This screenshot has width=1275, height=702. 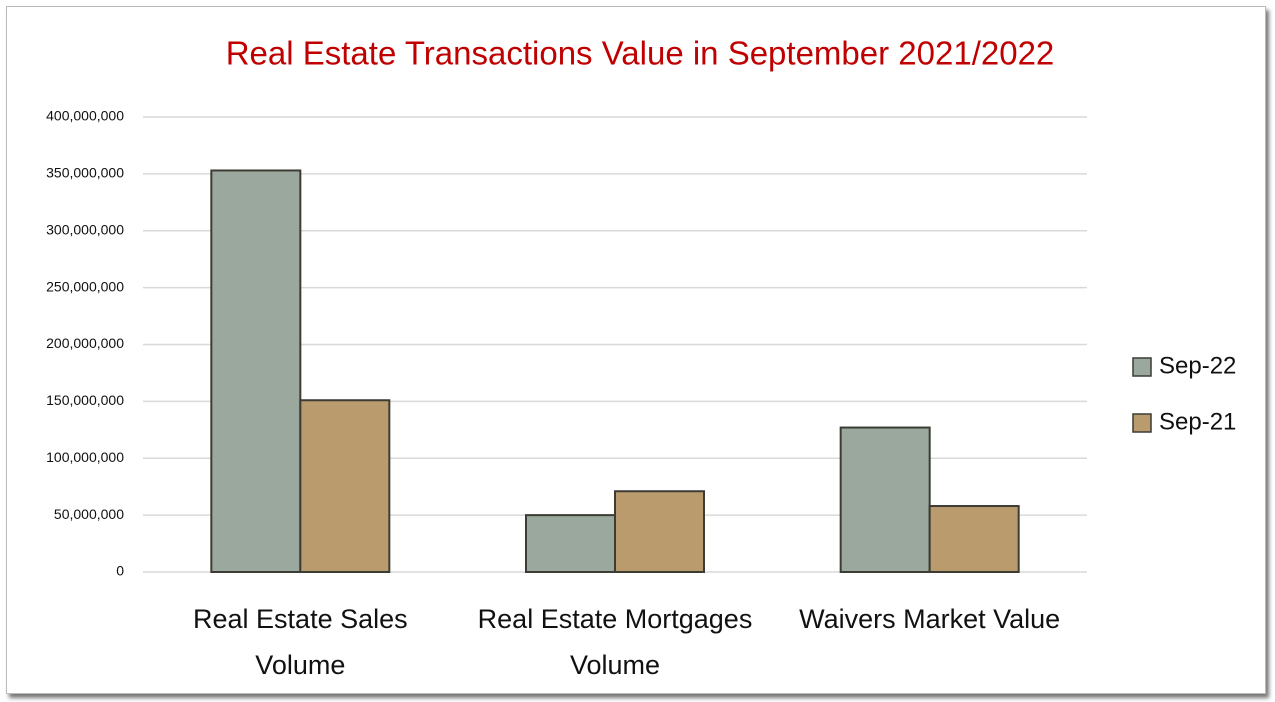 What do you see at coordinates (930, 619) in the screenshot?
I see `x-tick-label: Waivers Market Value` at bounding box center [930, 619].